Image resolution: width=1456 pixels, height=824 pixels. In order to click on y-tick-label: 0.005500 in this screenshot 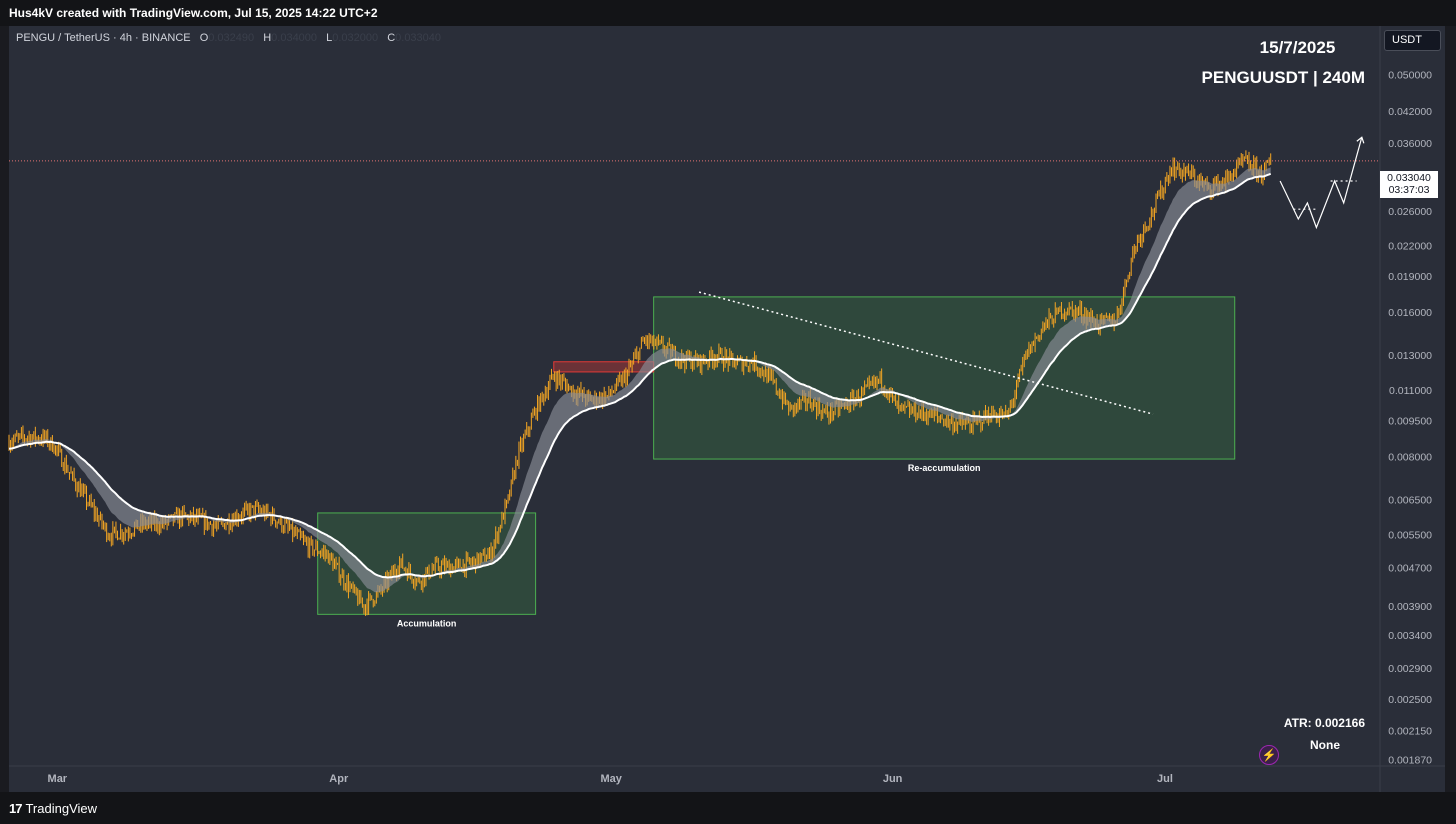, I will do `click(1410, 536)`.